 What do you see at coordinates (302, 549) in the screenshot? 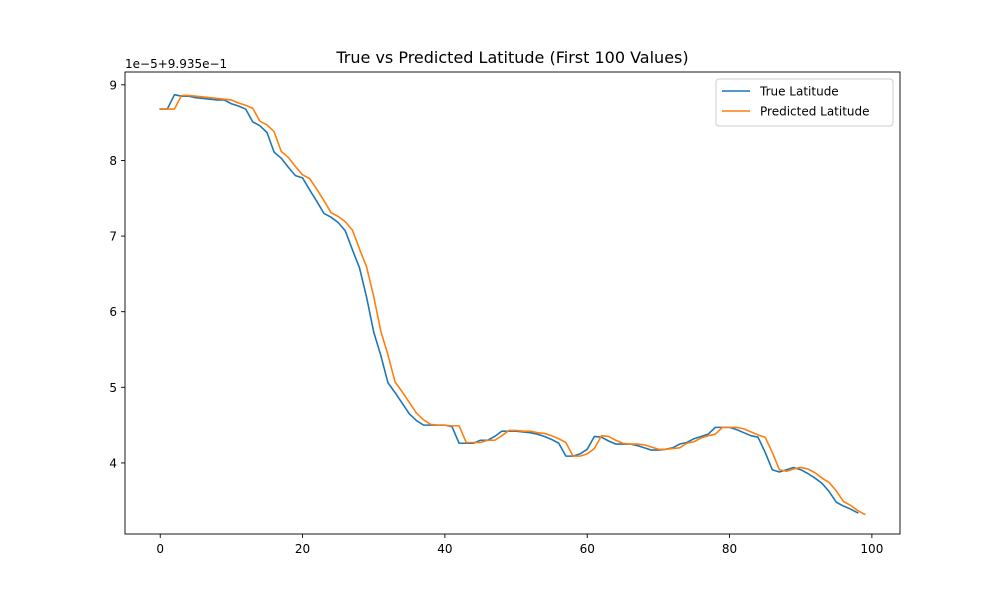
I see `x-tick-label: 20` at bounding box center [302, 549].